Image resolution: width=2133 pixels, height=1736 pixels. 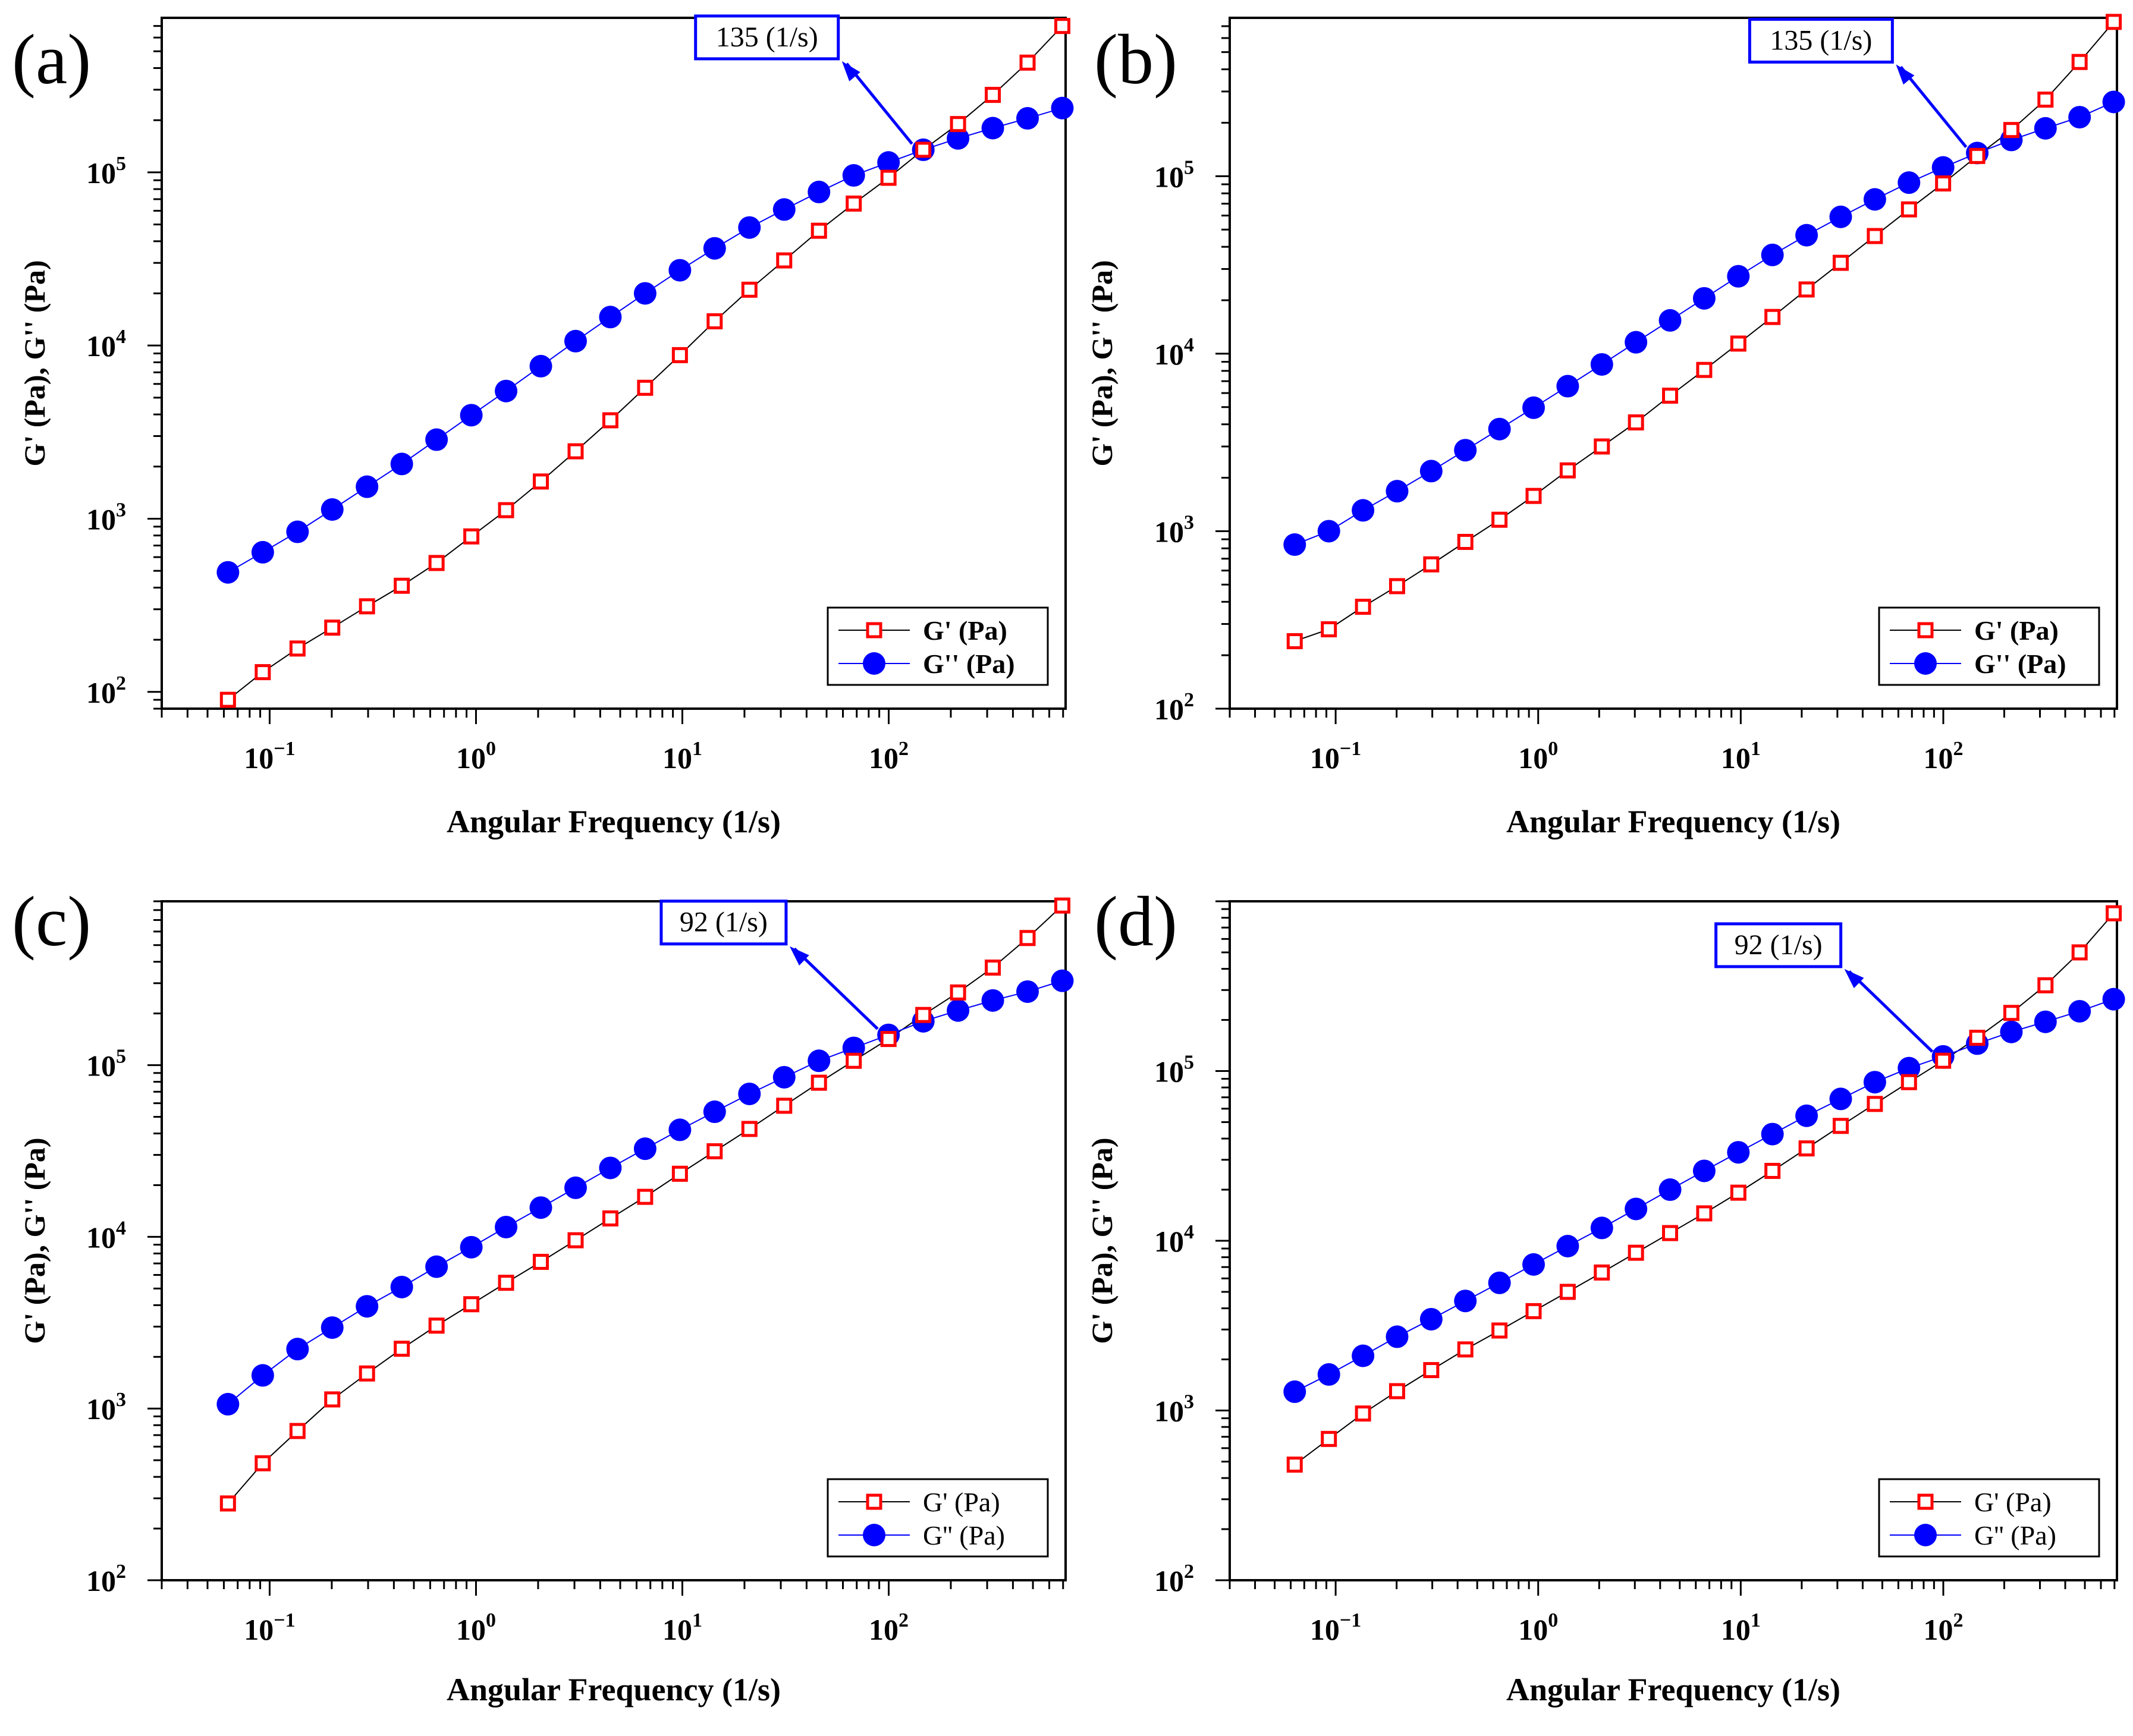 What do you see at coordinates (106, 517) in the screenshot?
I see `y-tick-label: 10³` at bounding box center [106, 517].